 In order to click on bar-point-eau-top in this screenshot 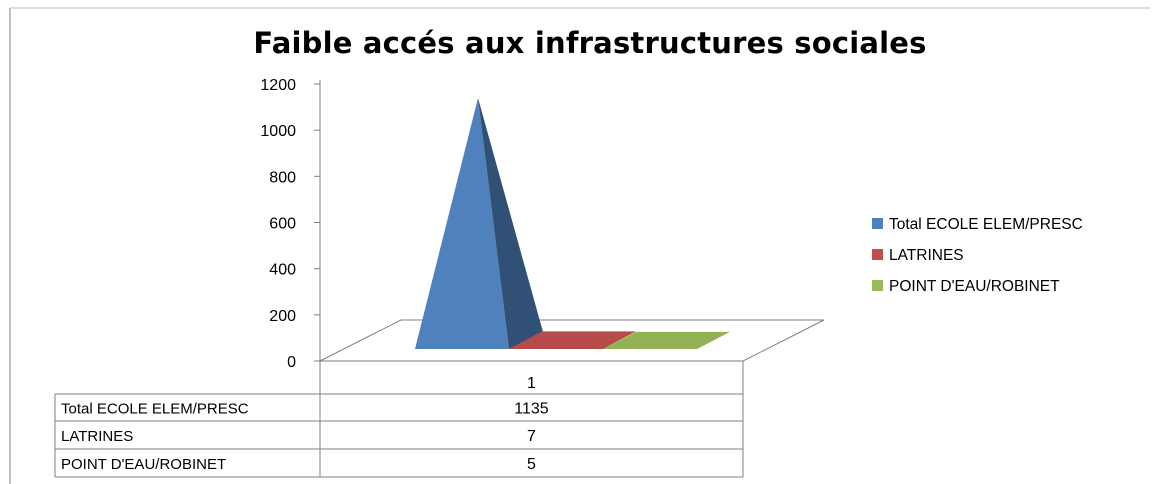, I will do `click(666, 340)`.